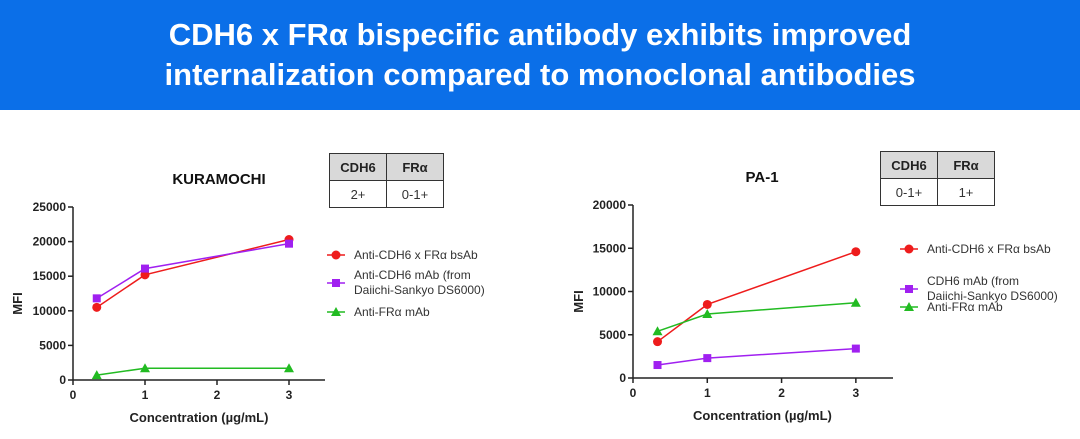  Describe the element at coordinates (973, 281) in the screenshot. I see `legend-label: CDH6 mAb (from` at that location.